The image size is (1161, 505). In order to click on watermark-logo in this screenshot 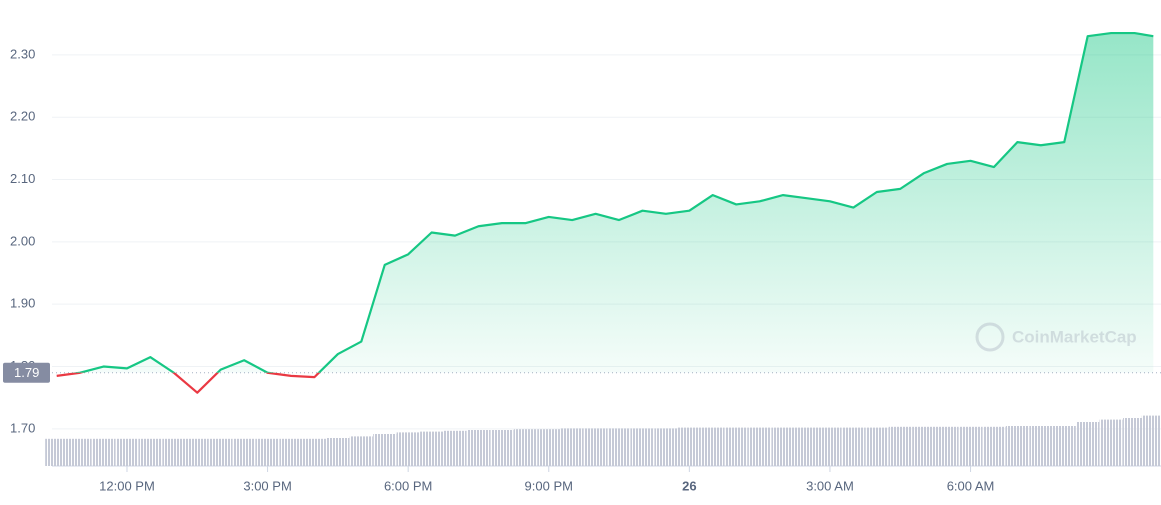, I will do `click(990, 337)`.